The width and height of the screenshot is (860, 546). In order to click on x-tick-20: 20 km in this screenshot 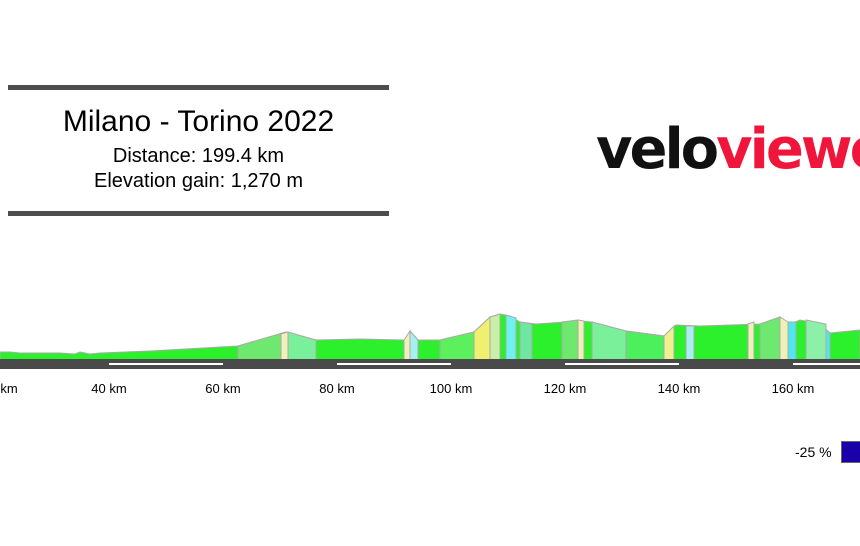, I will do `click(9, 388)`.